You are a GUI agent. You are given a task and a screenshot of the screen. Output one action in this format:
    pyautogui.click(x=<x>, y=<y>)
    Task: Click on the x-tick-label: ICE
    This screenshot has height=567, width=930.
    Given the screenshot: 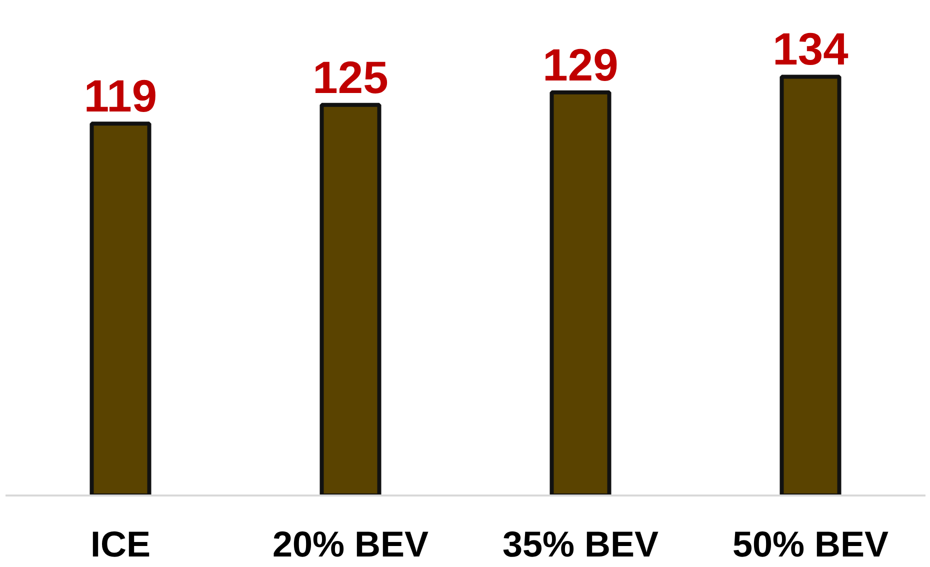 What is the action you would take?
    pyautogui.click(x=120, y=544)
    